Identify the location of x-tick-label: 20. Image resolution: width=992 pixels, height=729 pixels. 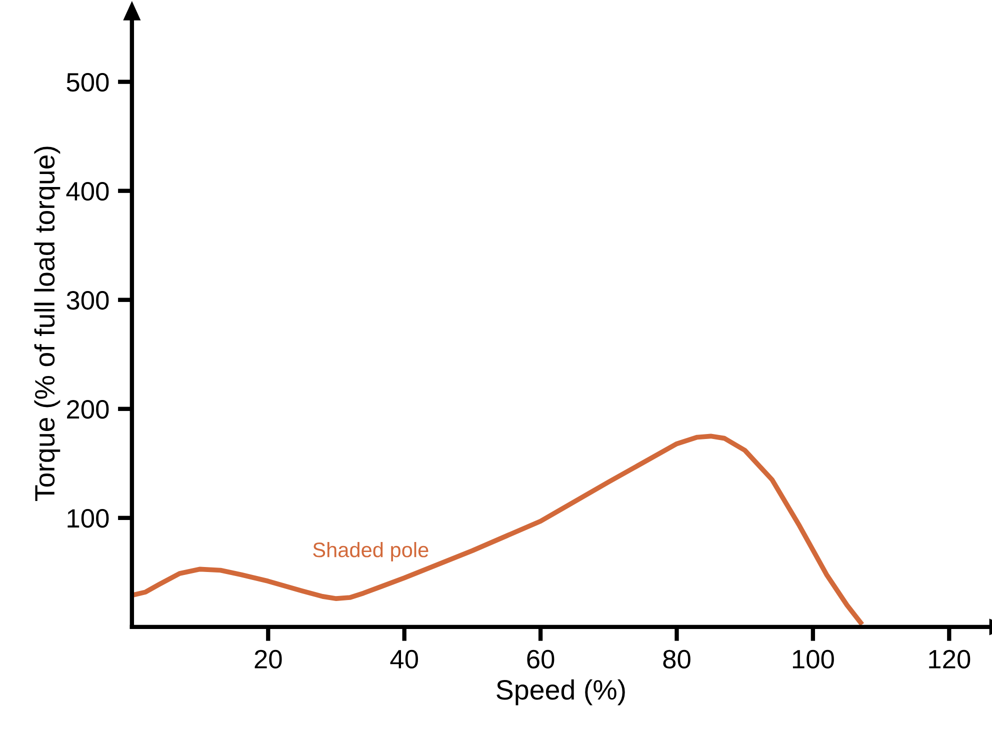
(268, 659).